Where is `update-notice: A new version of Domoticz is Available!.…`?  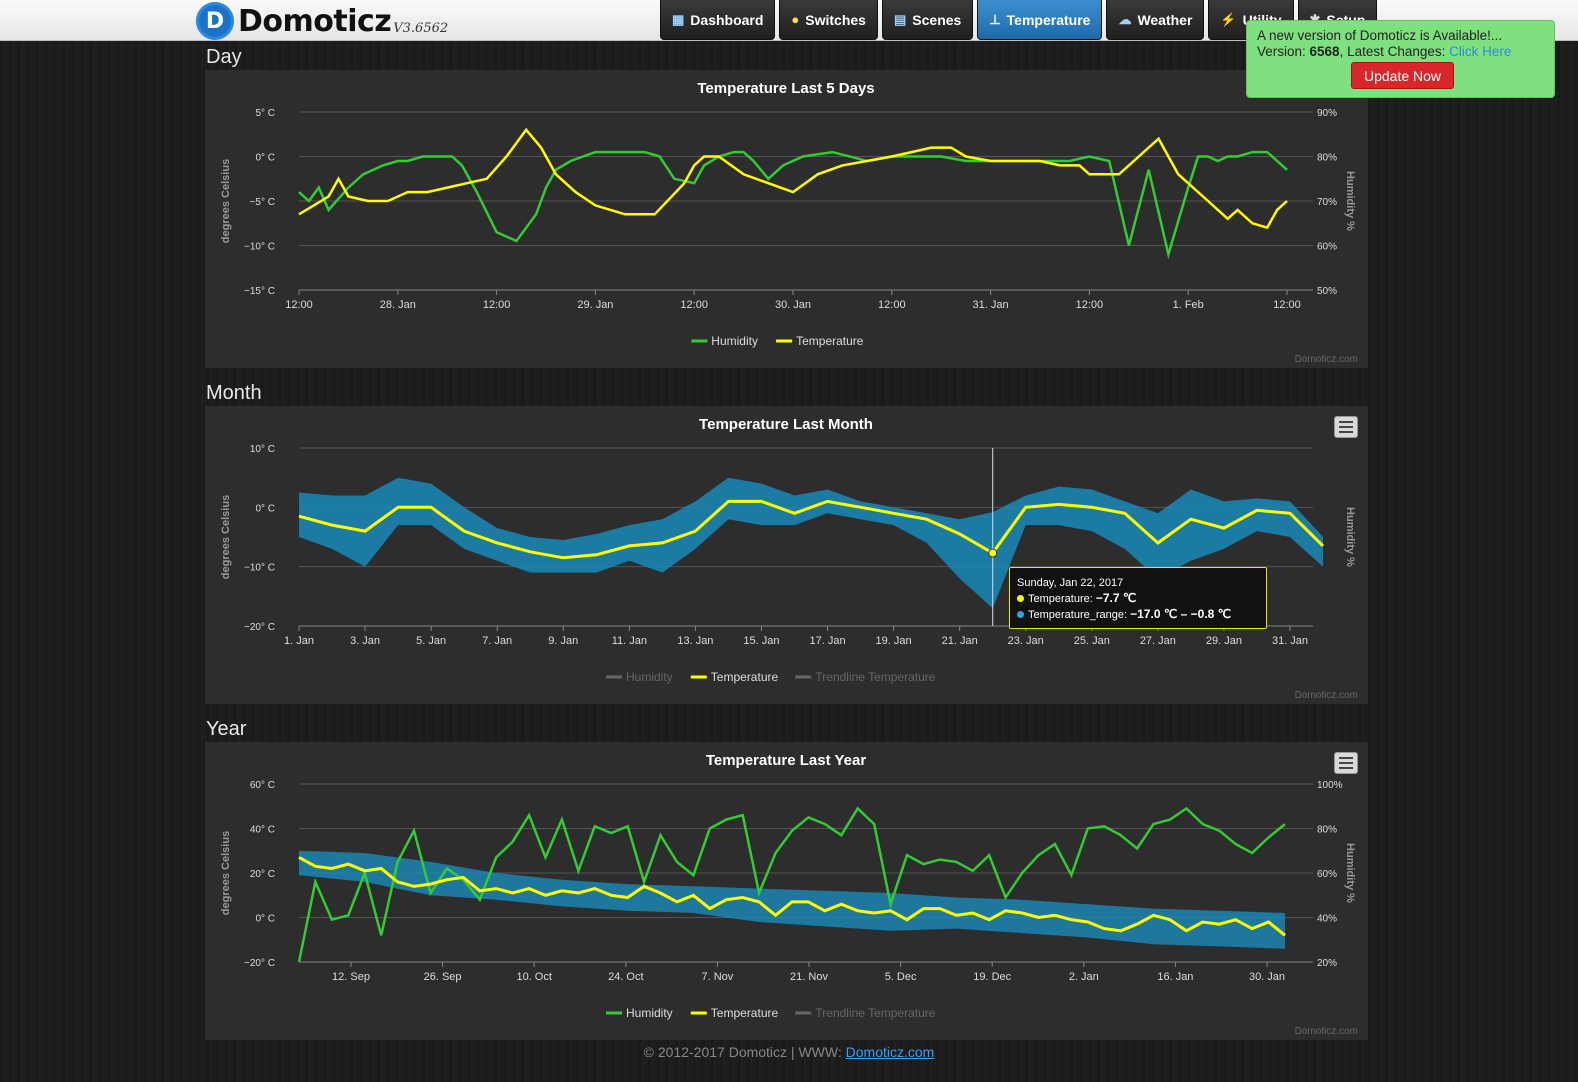 update-notice: A new version of Domoticz is Available!.… is located at coordinates (1400, 59).